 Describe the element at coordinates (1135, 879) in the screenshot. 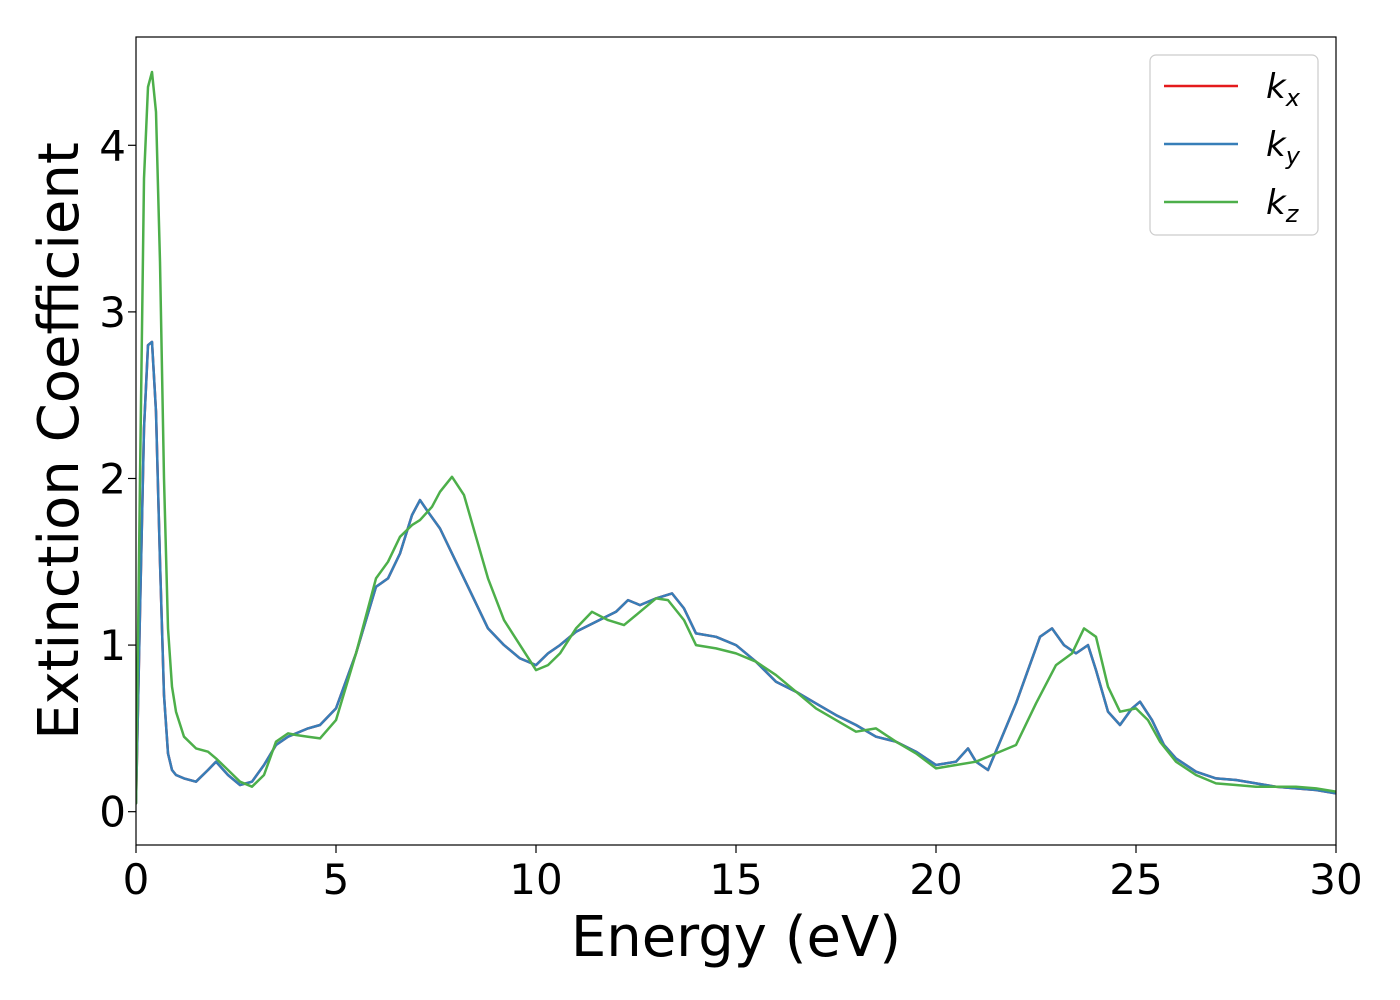

I see `x-tick-label: 25` at that location.